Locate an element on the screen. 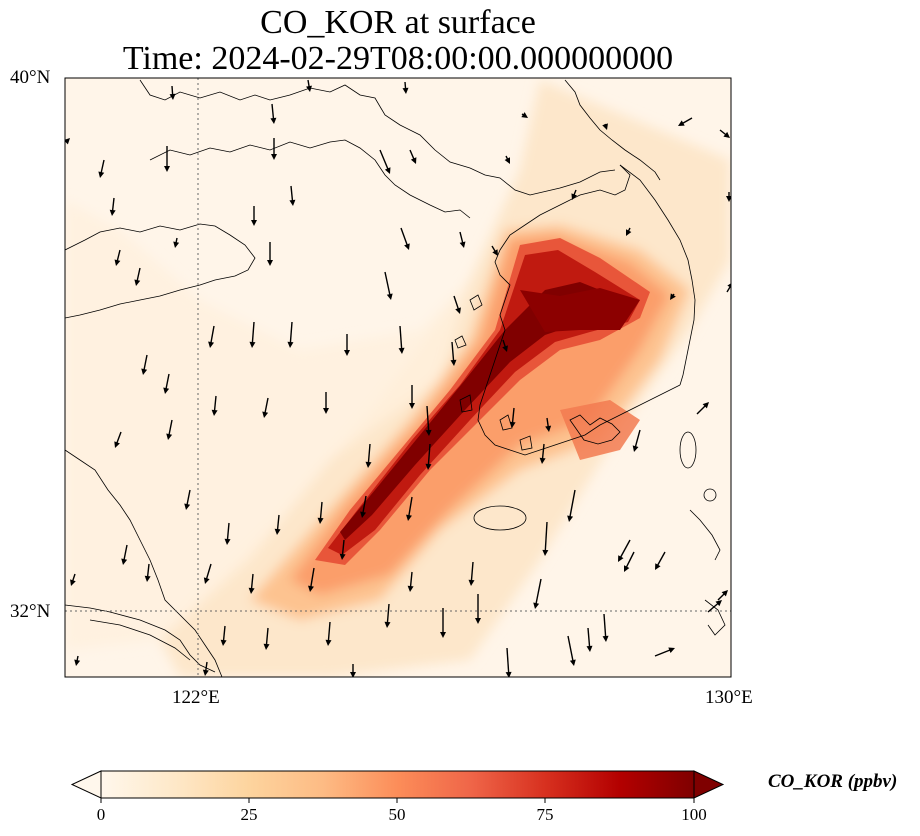 The height and width of the screenshot is (836, 920). colorbar-gradient is located at coordinates (397, 784).